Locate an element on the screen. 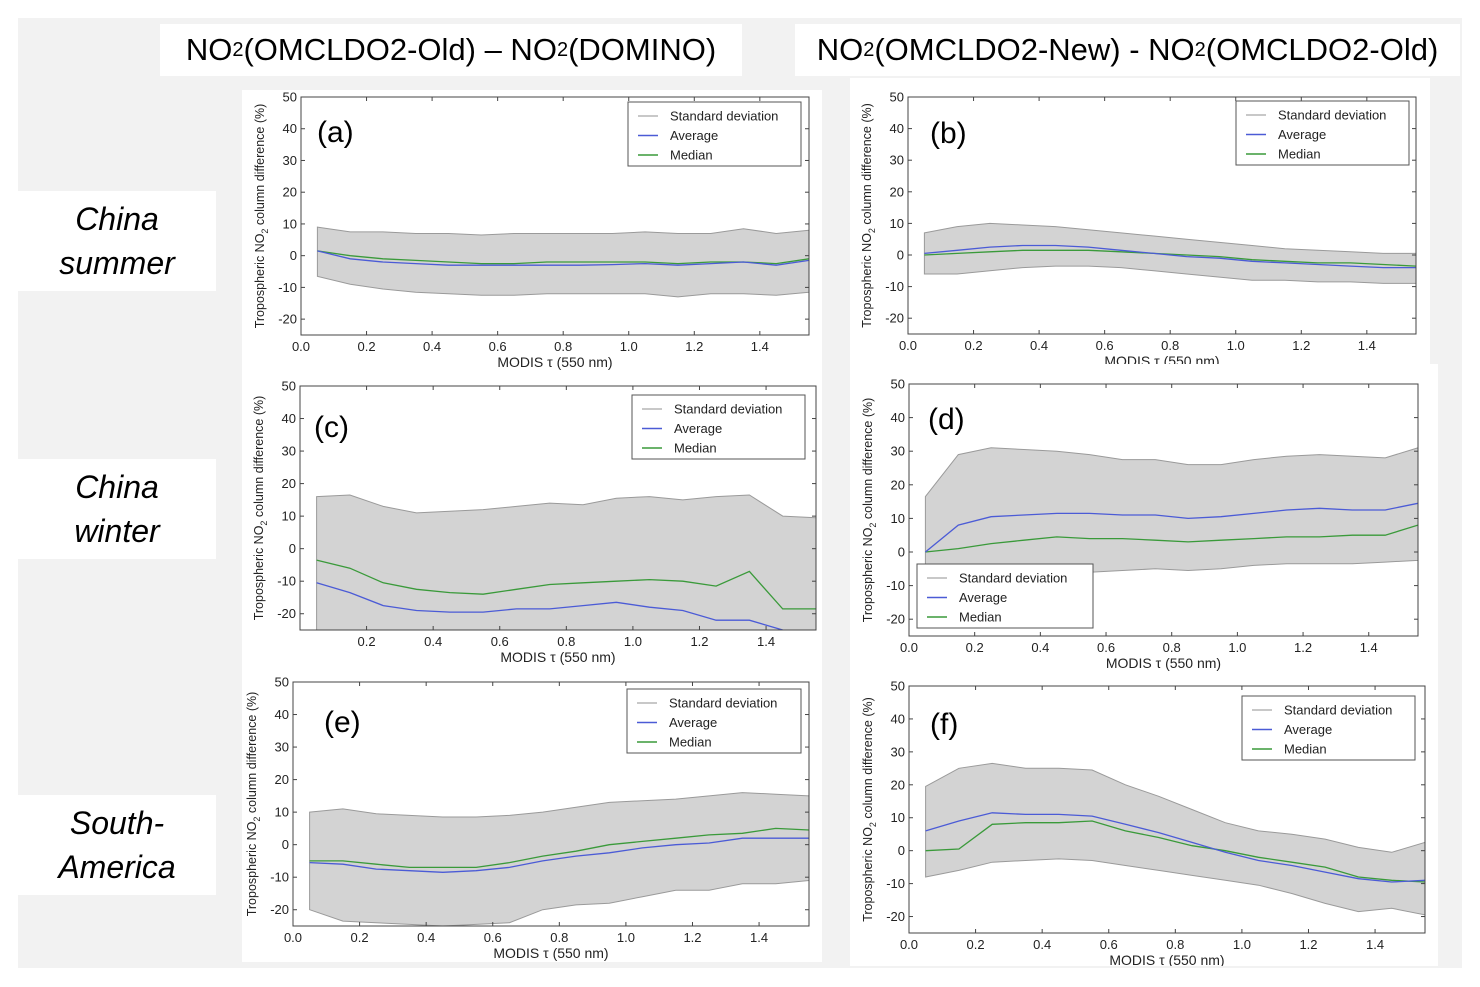 The width and height of the screenshot is (1480, 987). header-left-pre: NO is located at coordinates (209, 49).